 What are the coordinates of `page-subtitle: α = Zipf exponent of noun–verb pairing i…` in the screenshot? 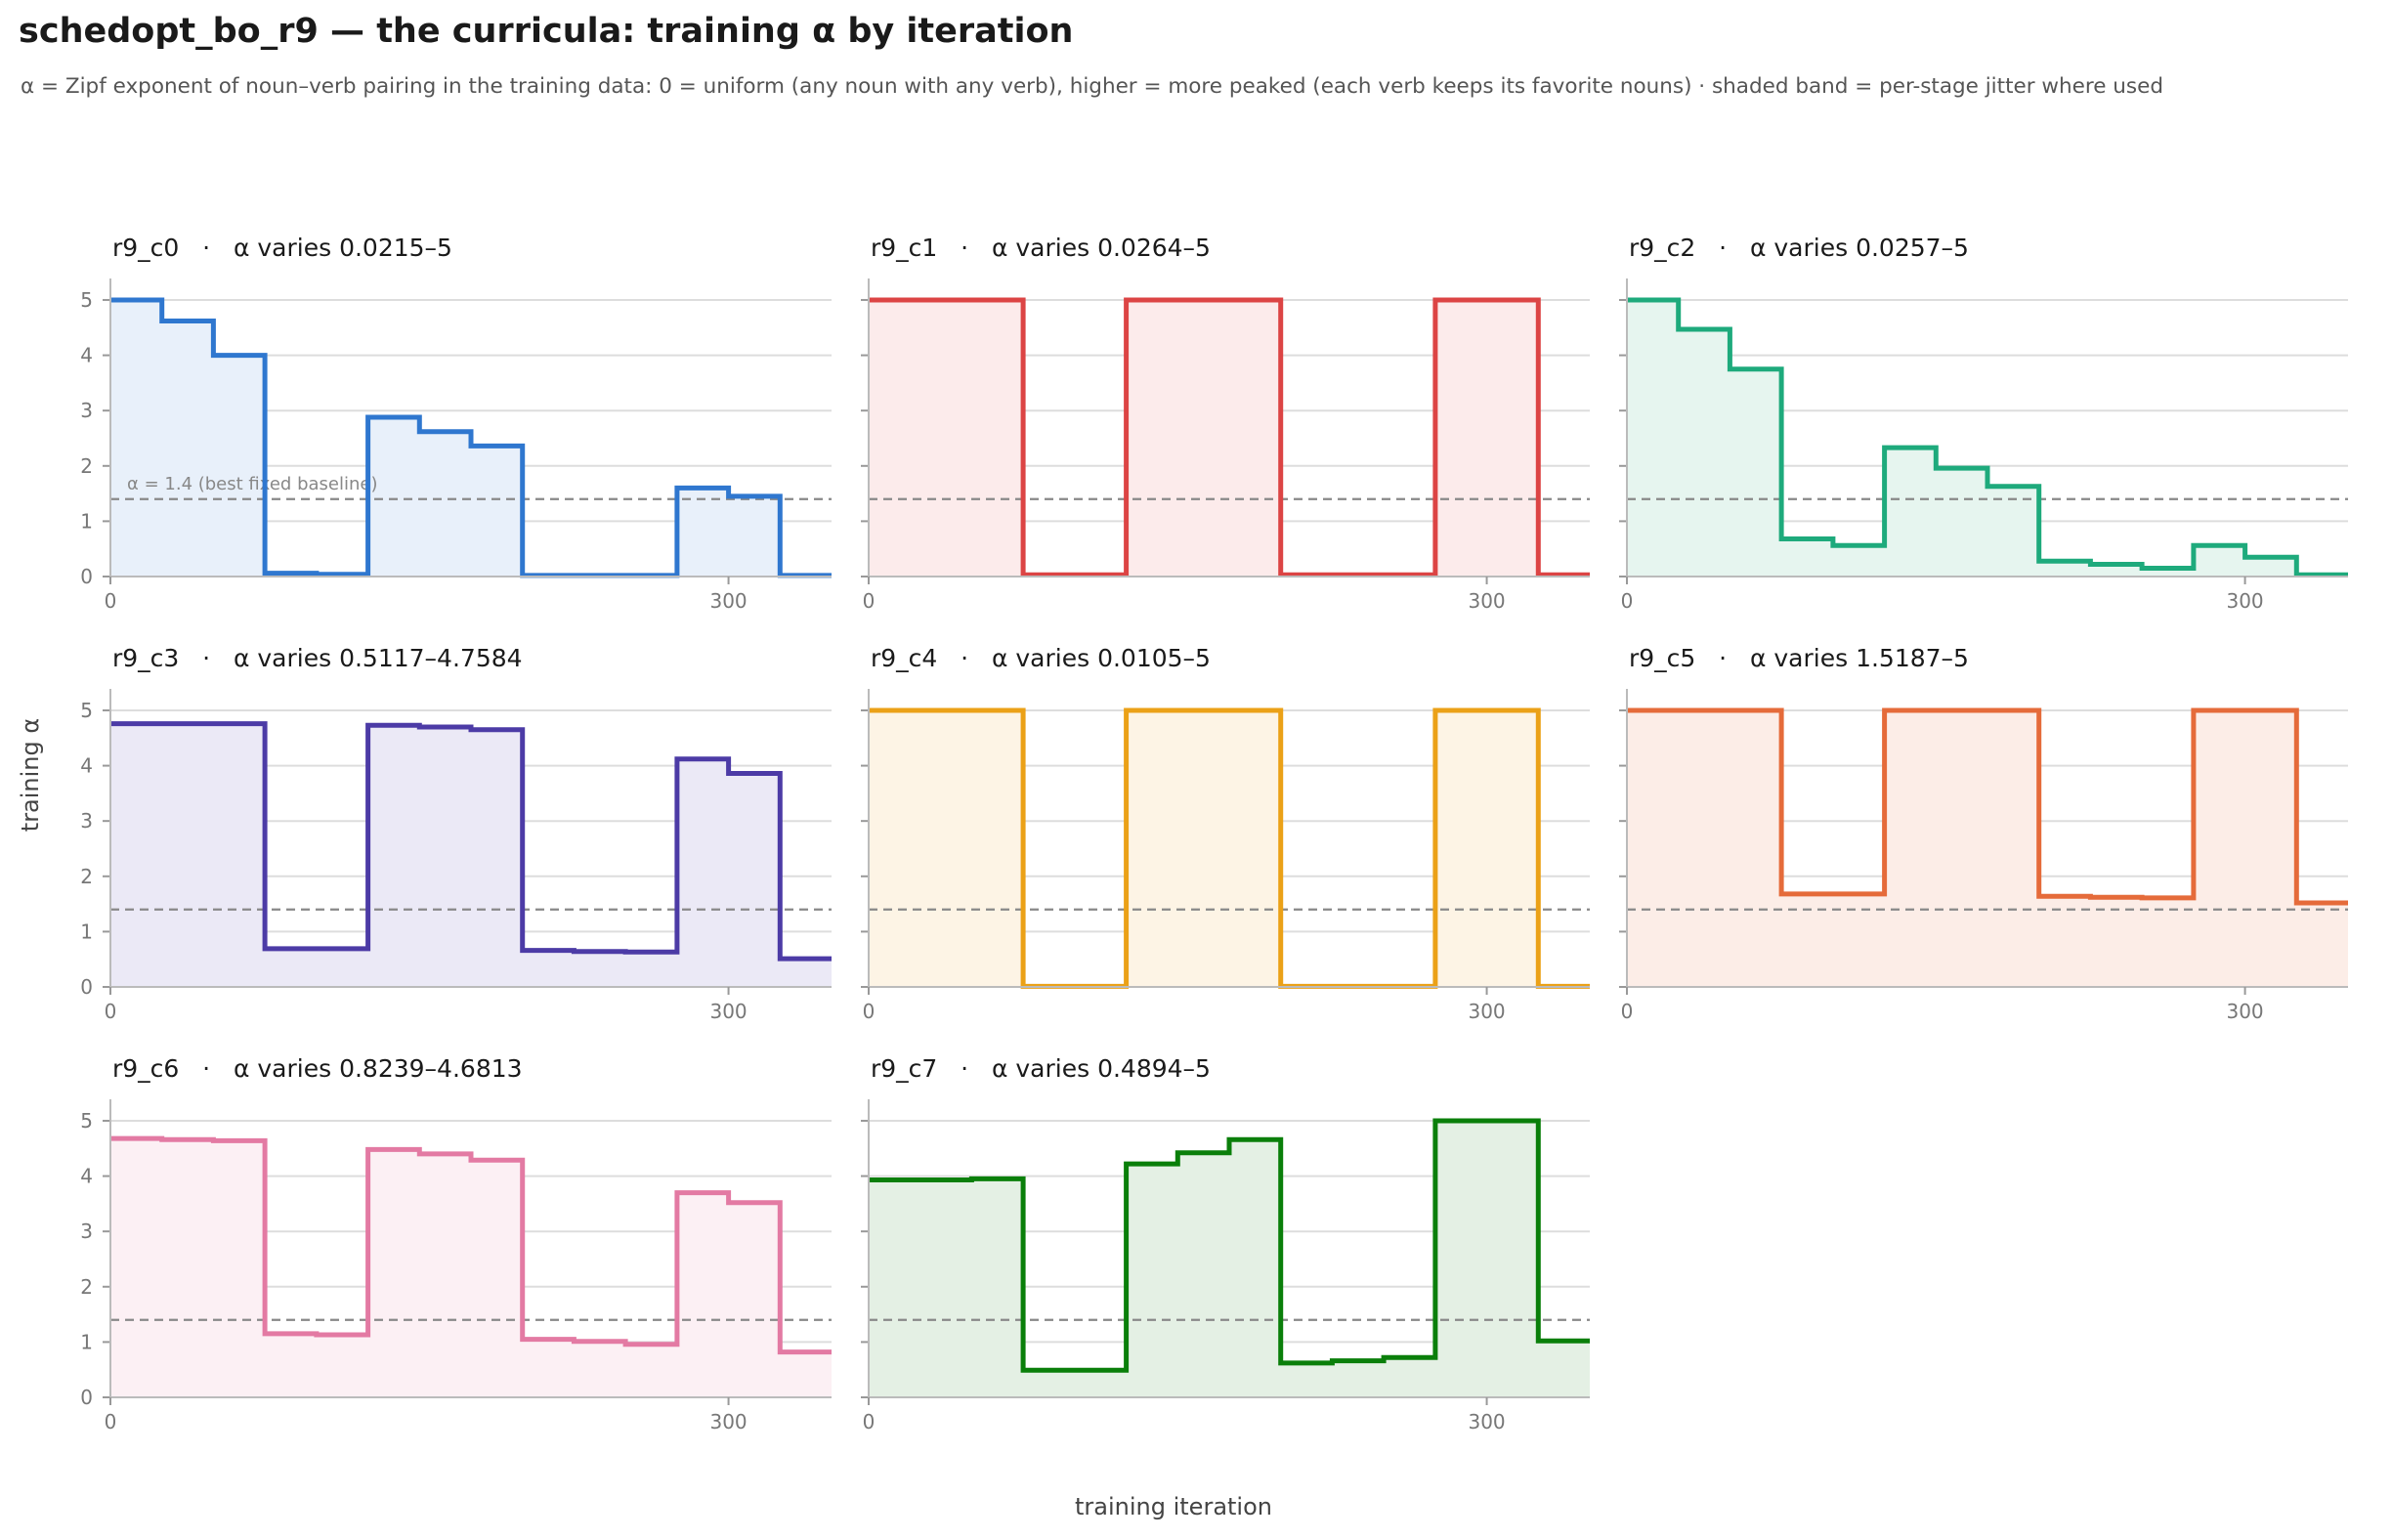 It's located at (1092, 86).